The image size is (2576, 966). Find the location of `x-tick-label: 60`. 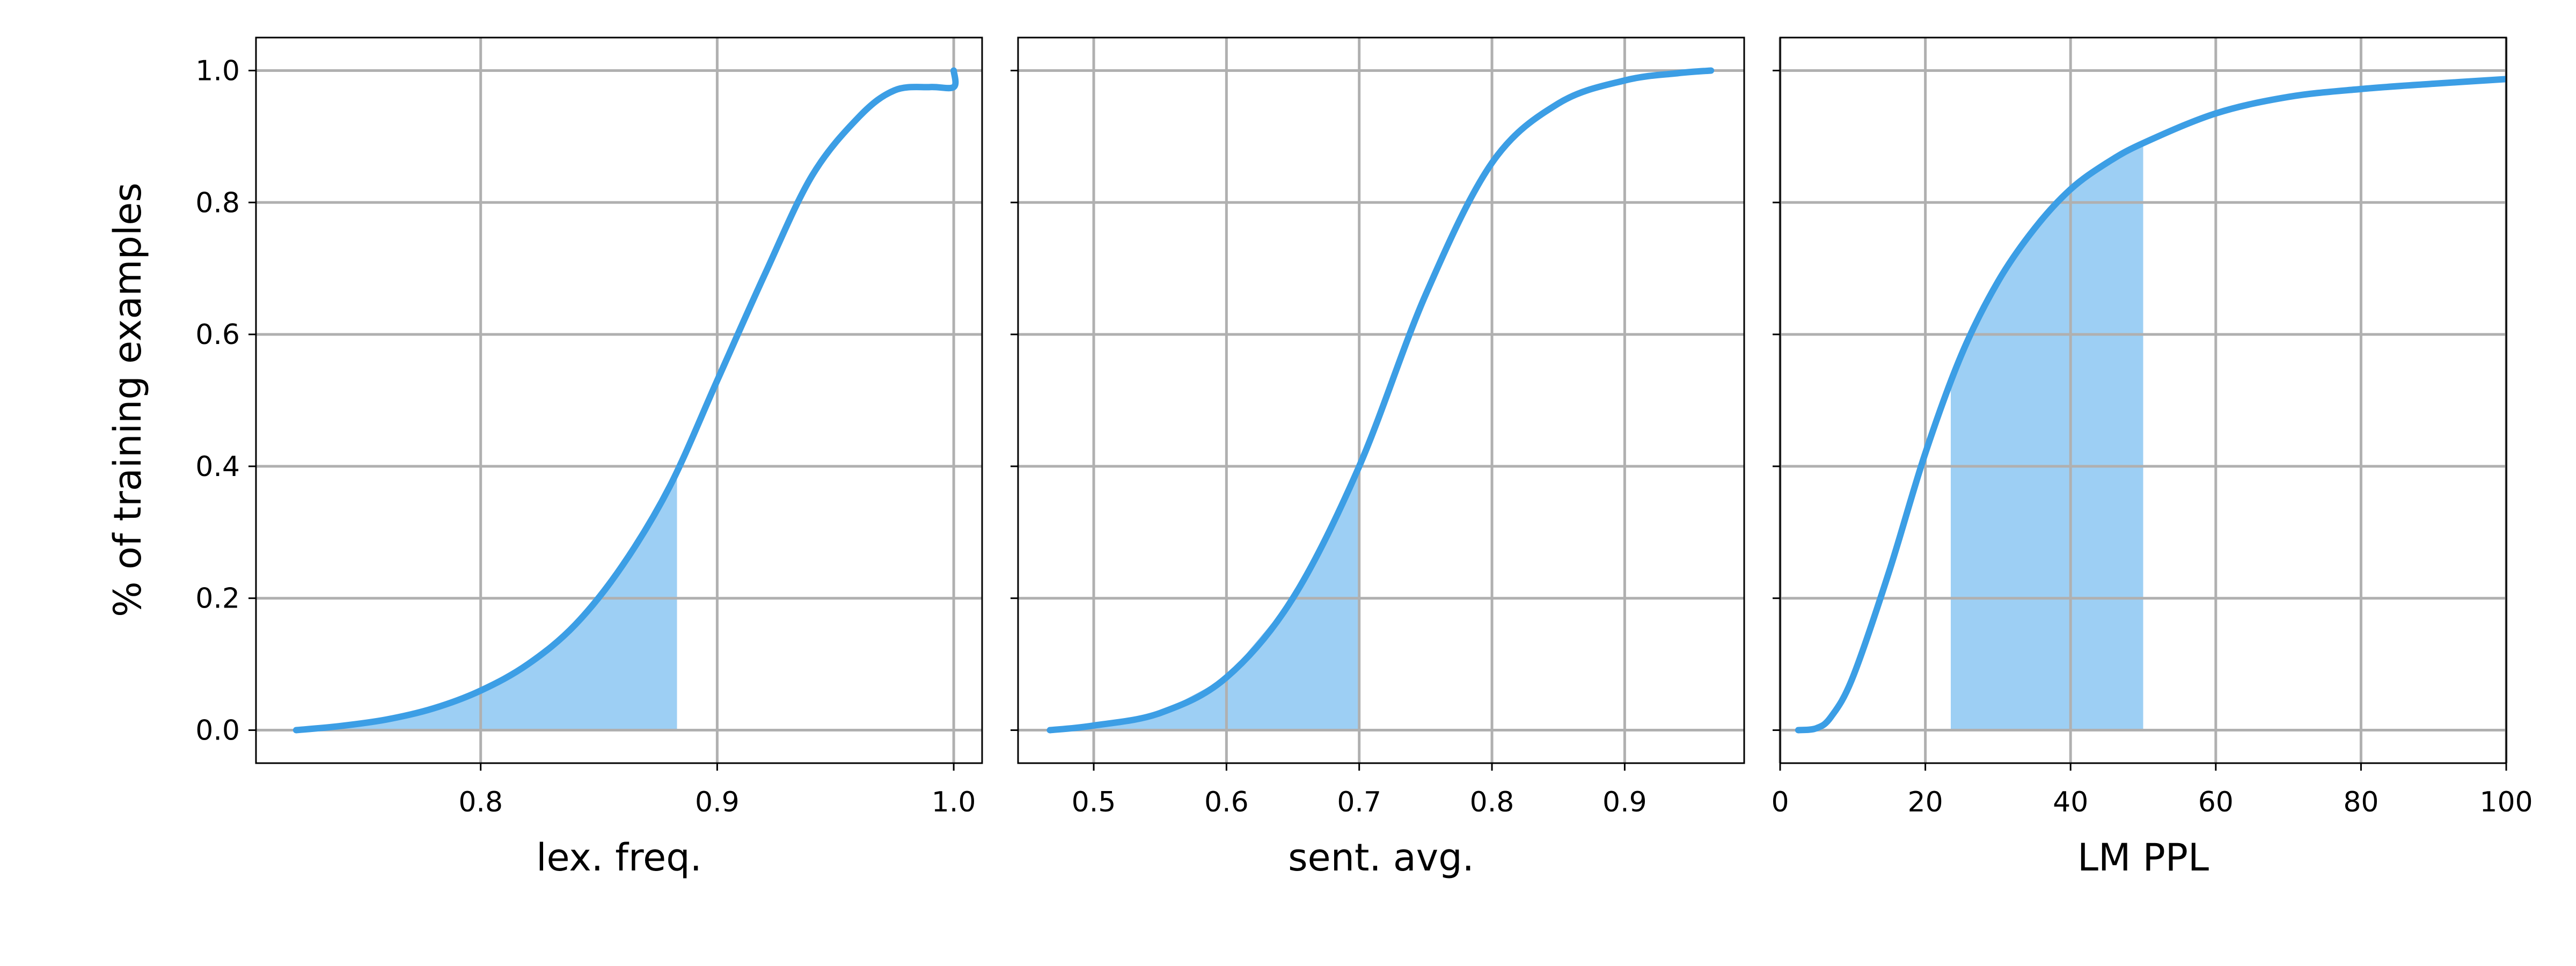

x-tick-label: 60 is located at coordinates (2216, 802).